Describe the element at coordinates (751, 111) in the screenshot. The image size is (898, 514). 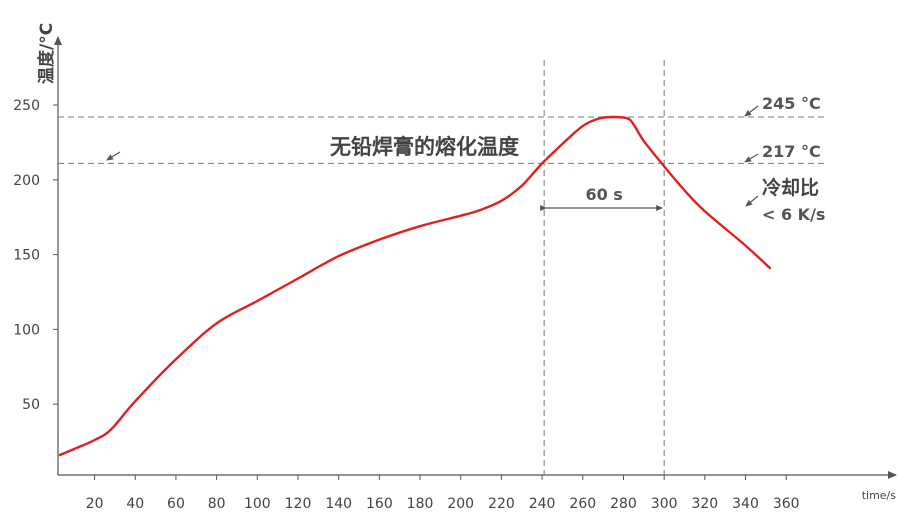
I see `peak-temperature-arrow` at that location.